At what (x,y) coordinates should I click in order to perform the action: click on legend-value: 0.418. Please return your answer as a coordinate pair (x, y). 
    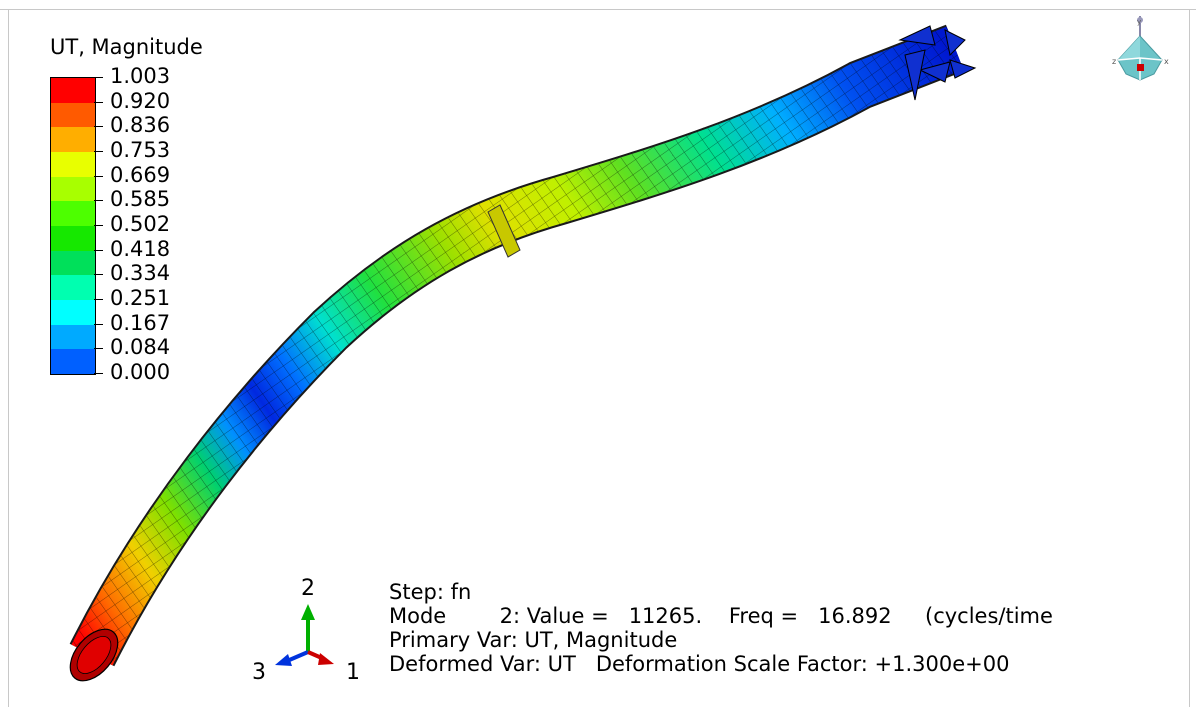
    Looking at the image, I should click on (140, 248).